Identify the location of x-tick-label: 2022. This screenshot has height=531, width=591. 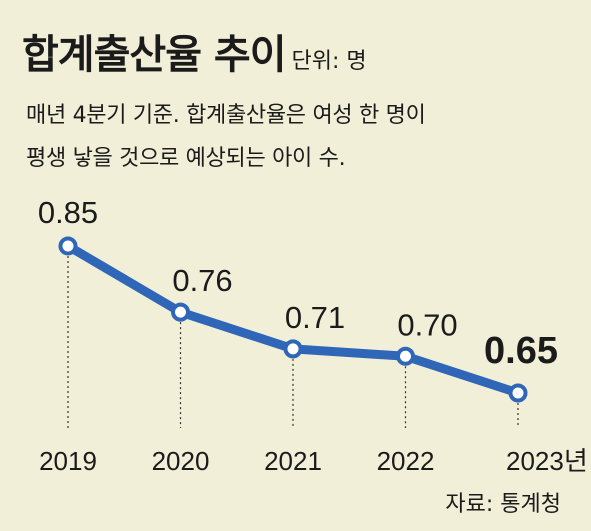
(406, 461).